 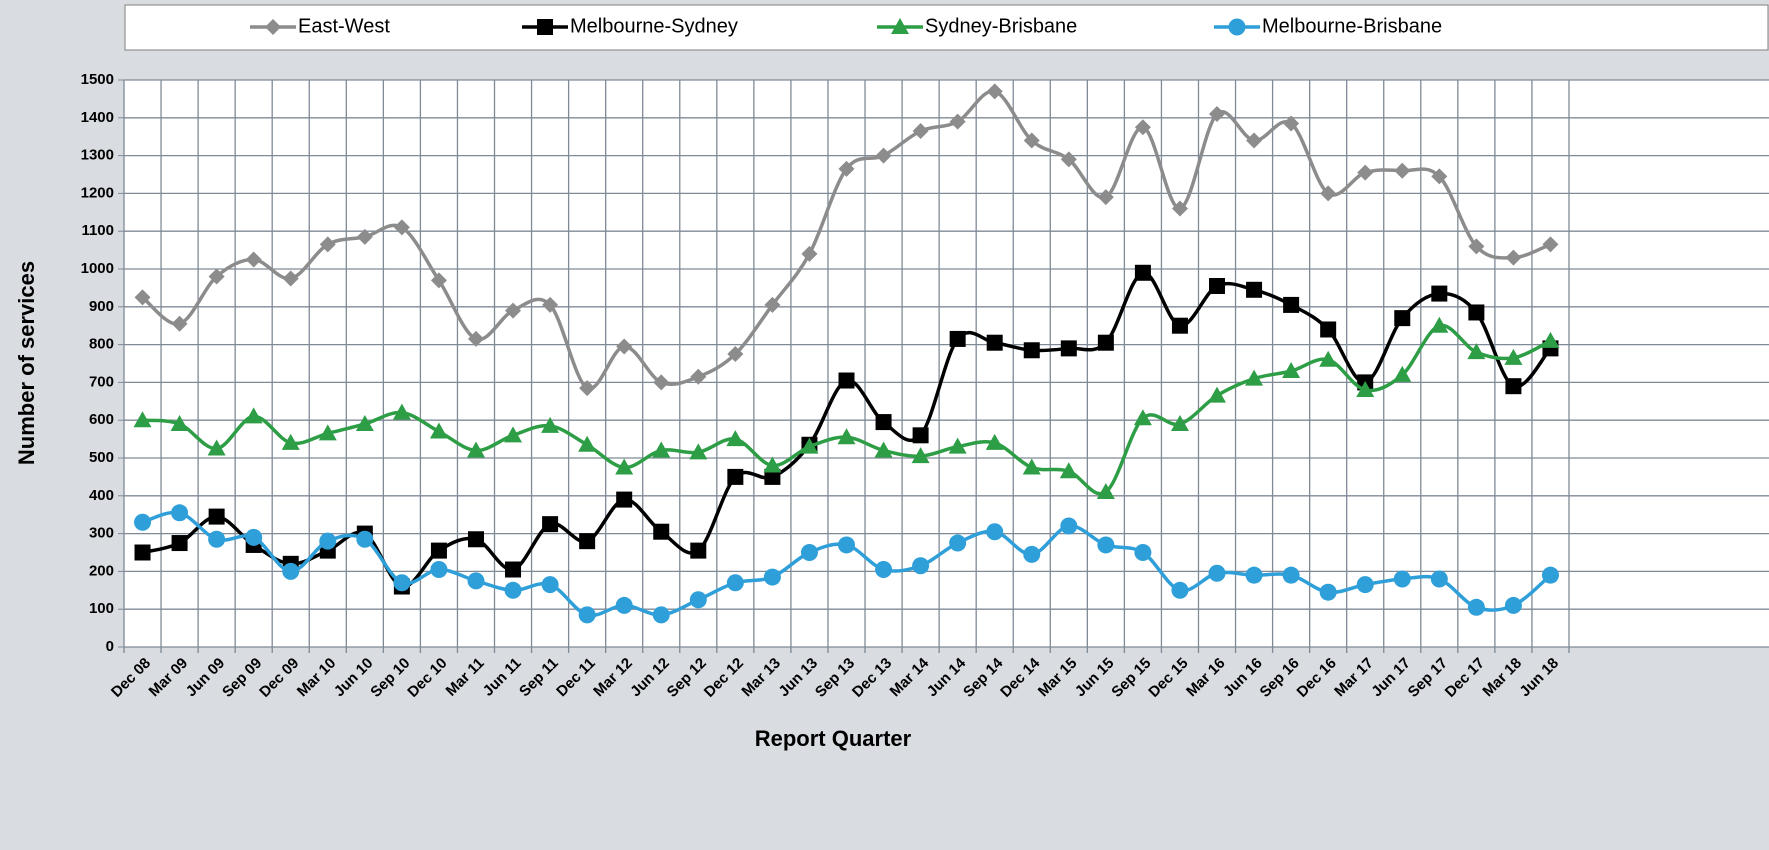 What do you see at coordinates (101, 608) in the screenshot?
I see `y-tick-label: 100` at bounding box center [101, 608].